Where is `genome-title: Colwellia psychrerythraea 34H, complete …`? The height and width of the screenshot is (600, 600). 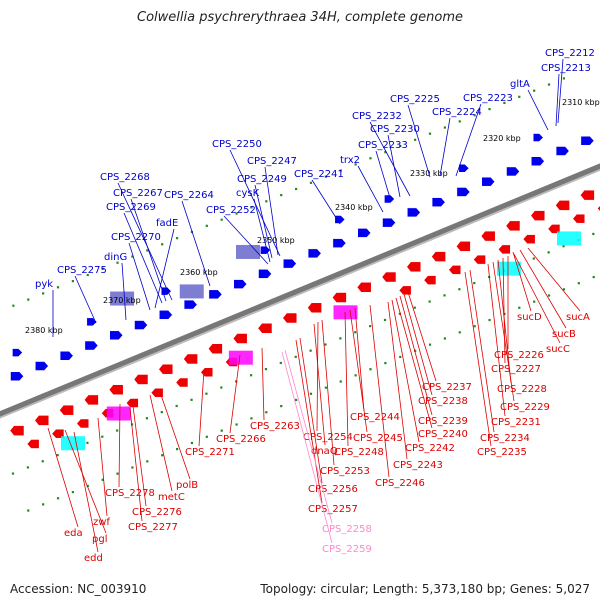
genome-title: Colwellia psychrerythraea 34H, complete … is located at coordinates (300, 17).